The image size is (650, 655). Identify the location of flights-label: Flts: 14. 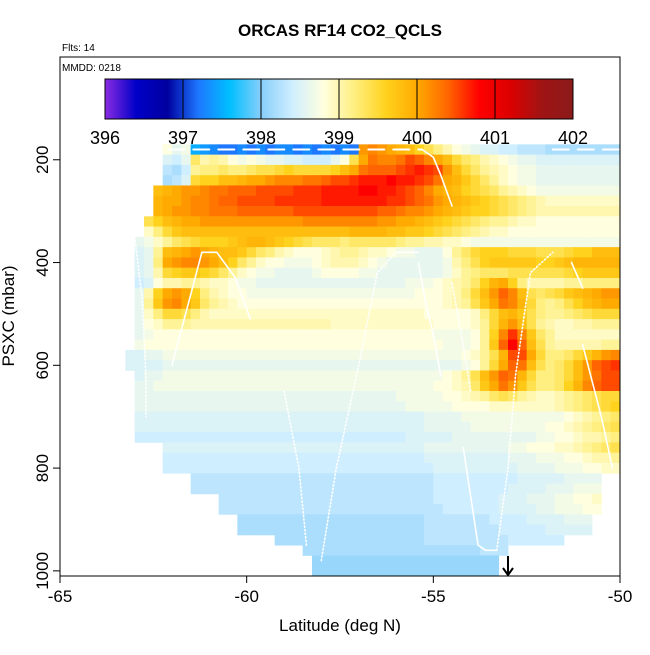
(78, 48).